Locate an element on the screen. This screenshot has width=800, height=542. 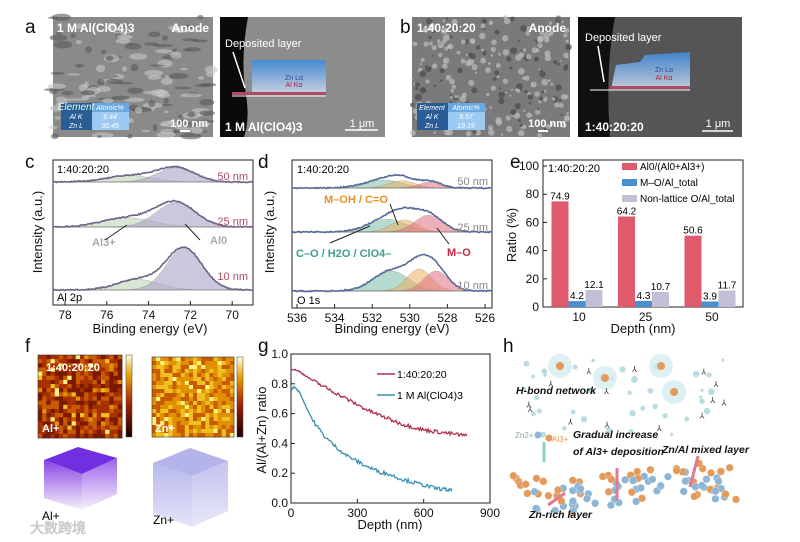
depth-label: 25 nm is located at coordinates (472, 228).